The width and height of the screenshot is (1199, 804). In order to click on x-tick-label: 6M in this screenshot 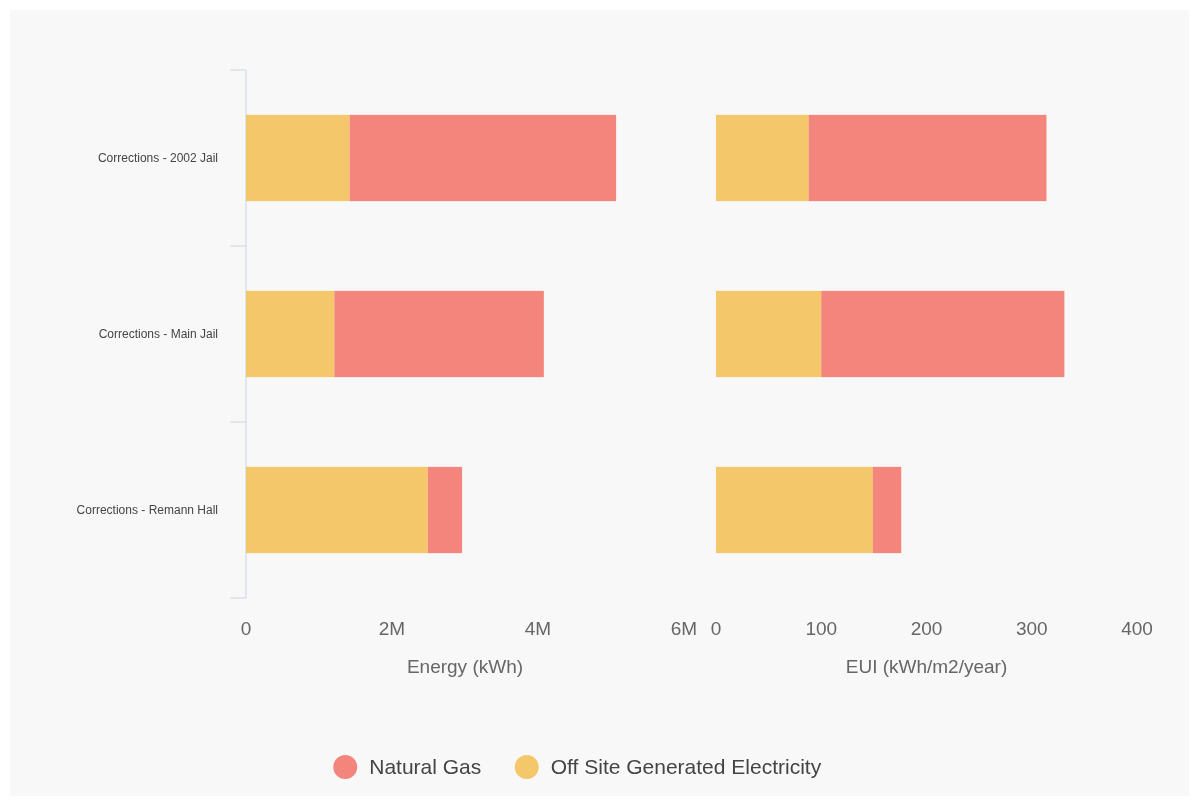, I will do `click(684, 628)`.